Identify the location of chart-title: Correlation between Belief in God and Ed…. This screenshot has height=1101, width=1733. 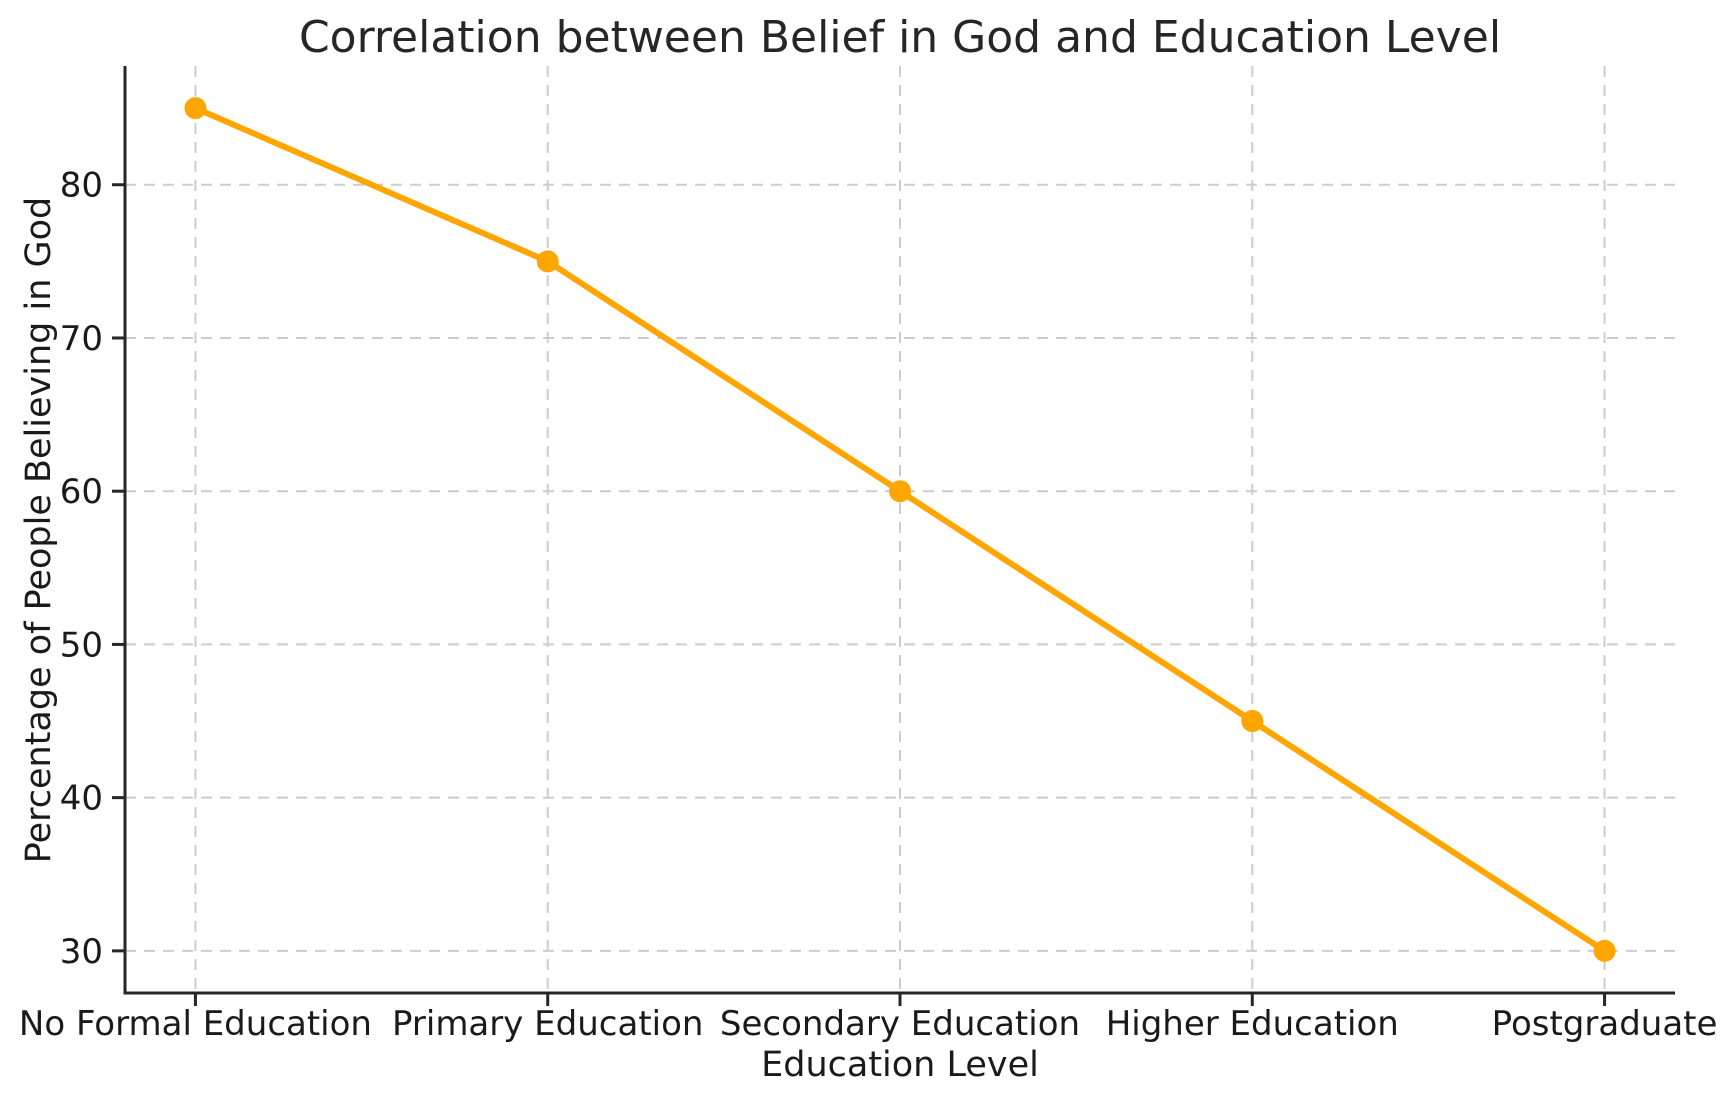
(900, 37).